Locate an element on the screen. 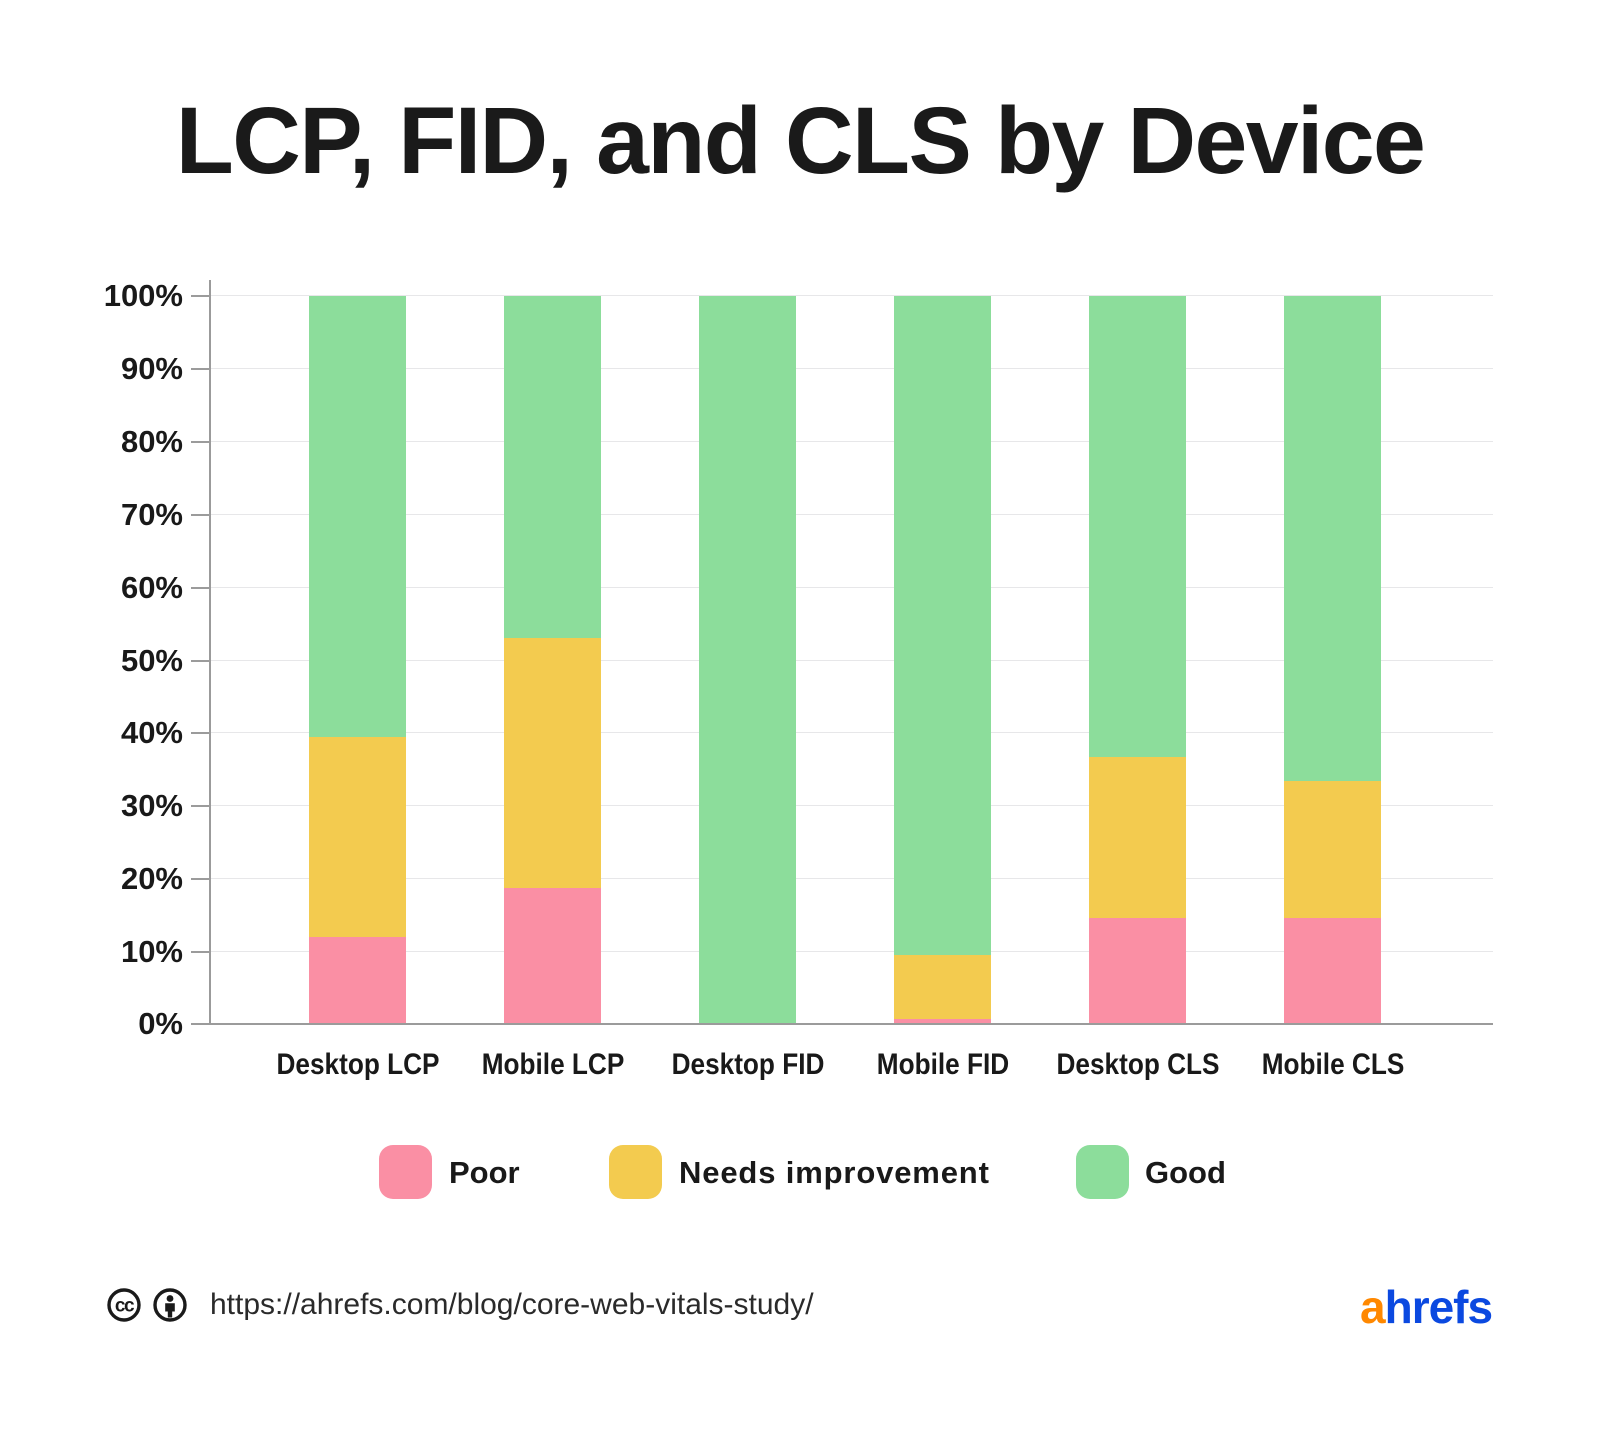 This screenshot has width=1600, height=1429. svg-text: cc is located at coordinates (125, 1306).